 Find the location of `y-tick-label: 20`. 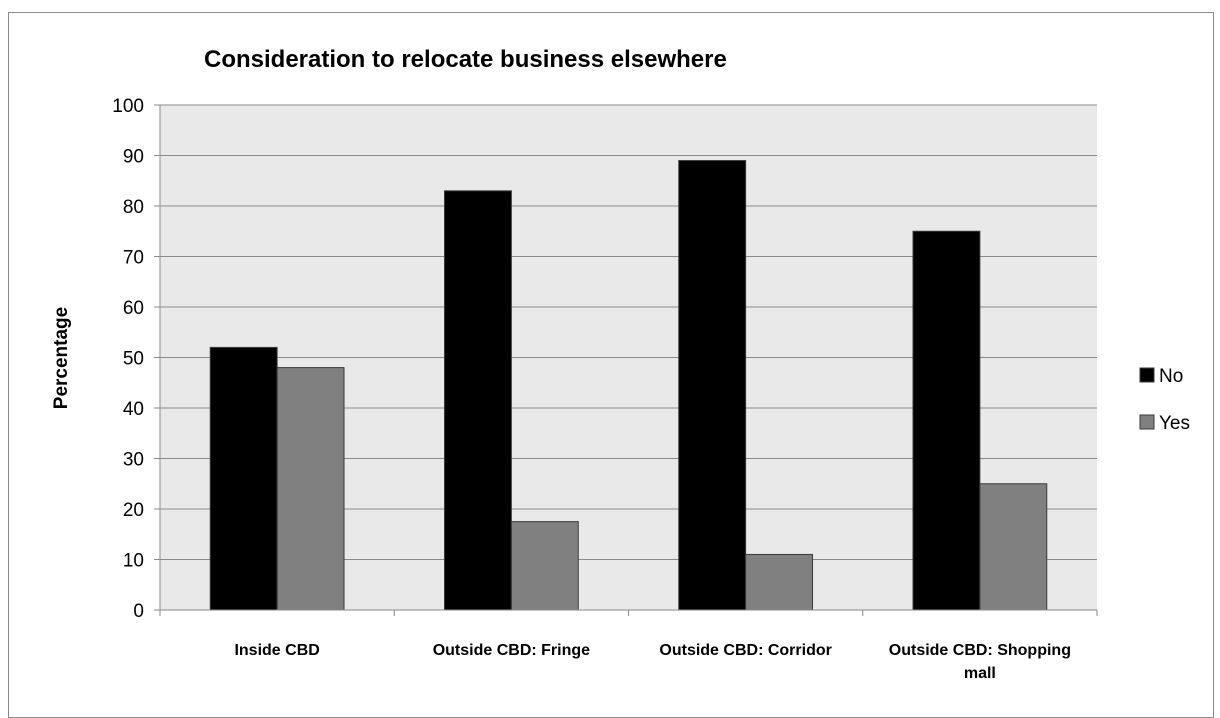

y-tick-label: 20 is located at coordinates (133, 510).